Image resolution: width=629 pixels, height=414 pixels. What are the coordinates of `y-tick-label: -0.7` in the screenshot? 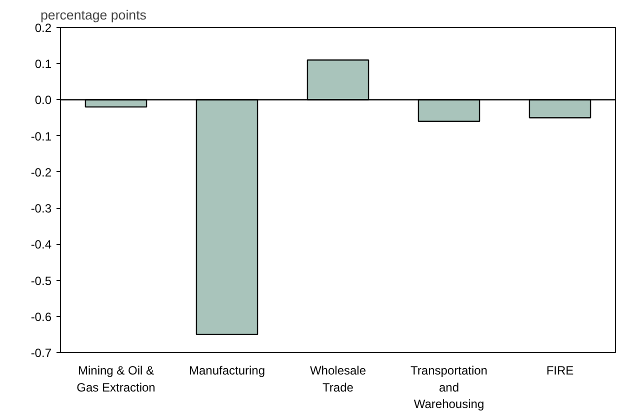 It's located at (41, 353).